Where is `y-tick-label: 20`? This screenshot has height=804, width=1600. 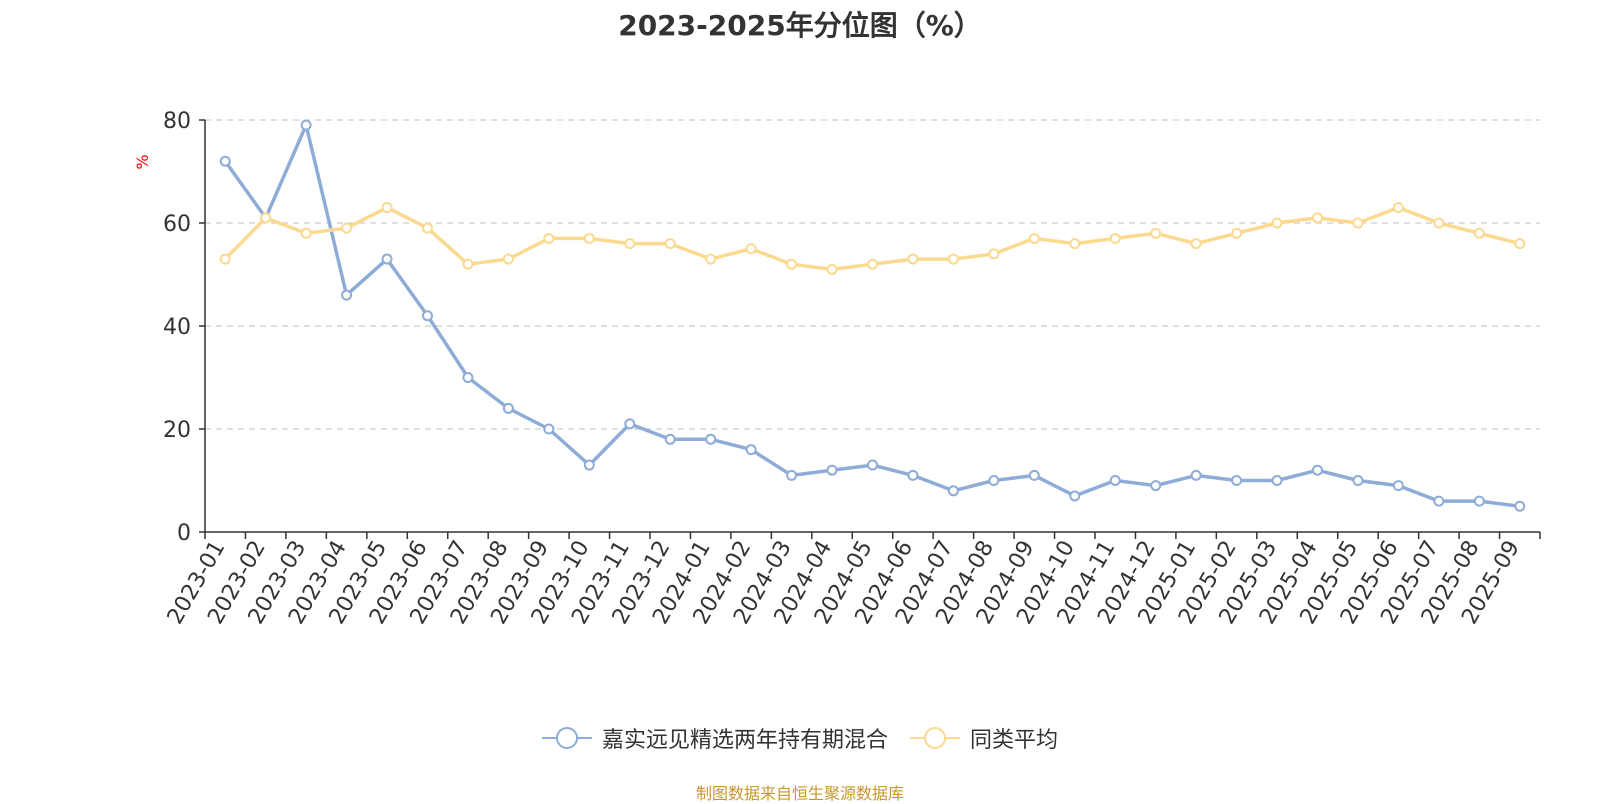
y-tick-label: 20 is located at coordinates (177, 430).